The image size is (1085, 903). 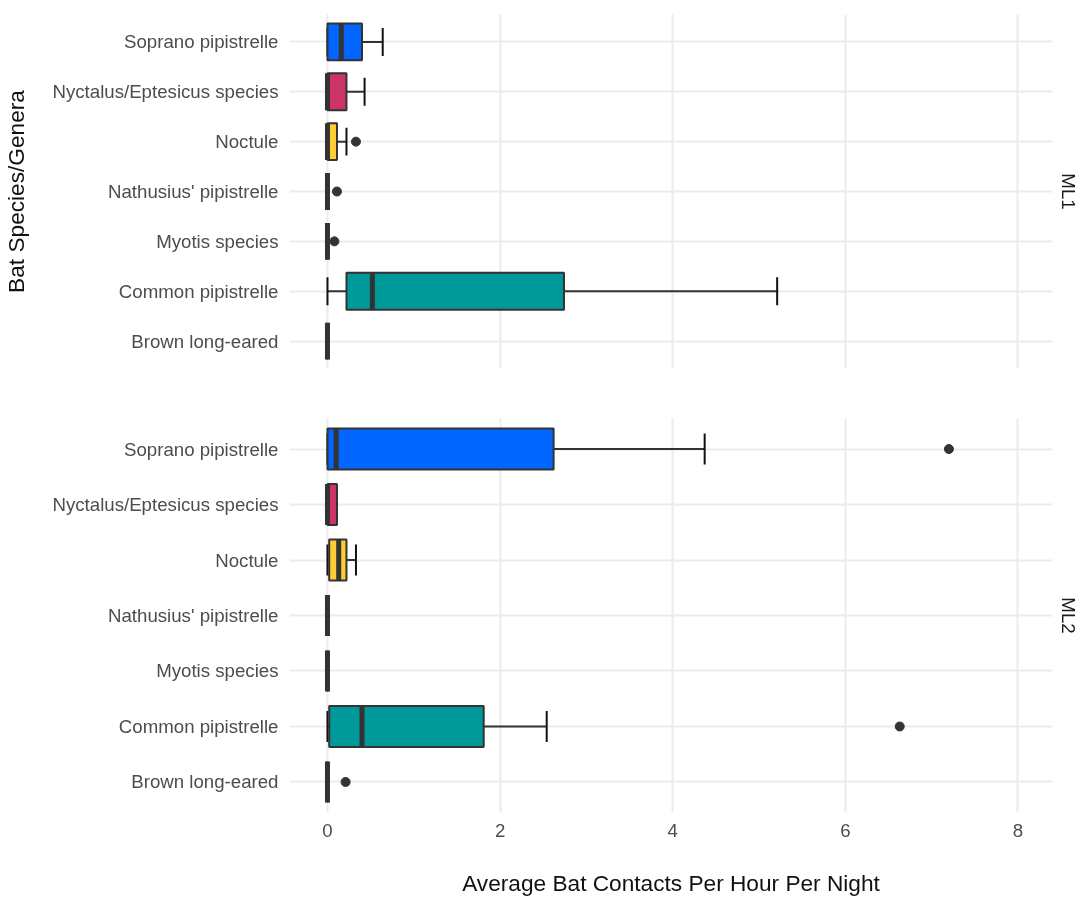 What do you see at coordinates (16, 191) in the screenshot?
I see `y-axis-title: Bat Species/Genera` at bounding box center [16, 191].